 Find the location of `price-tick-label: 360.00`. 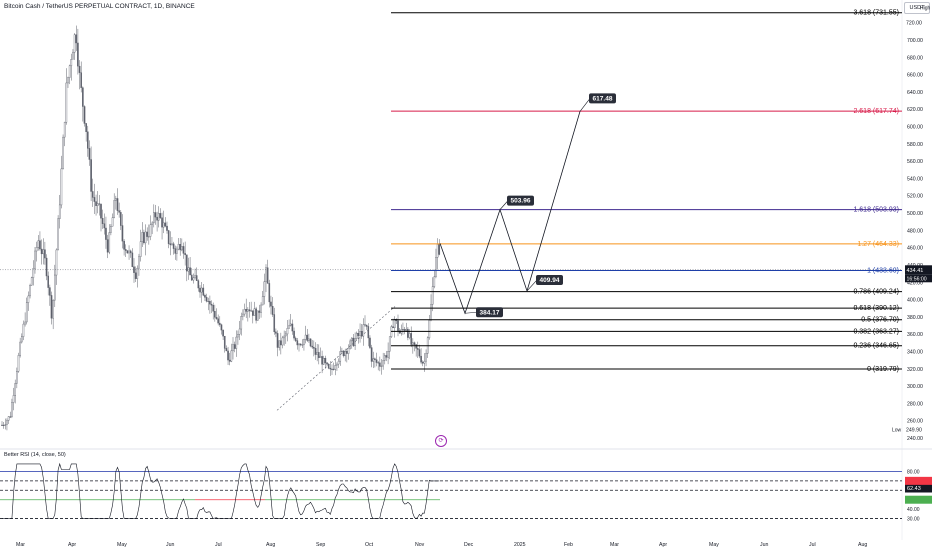

price-tick-label: 360.00 is located at coordinates (915, 335).